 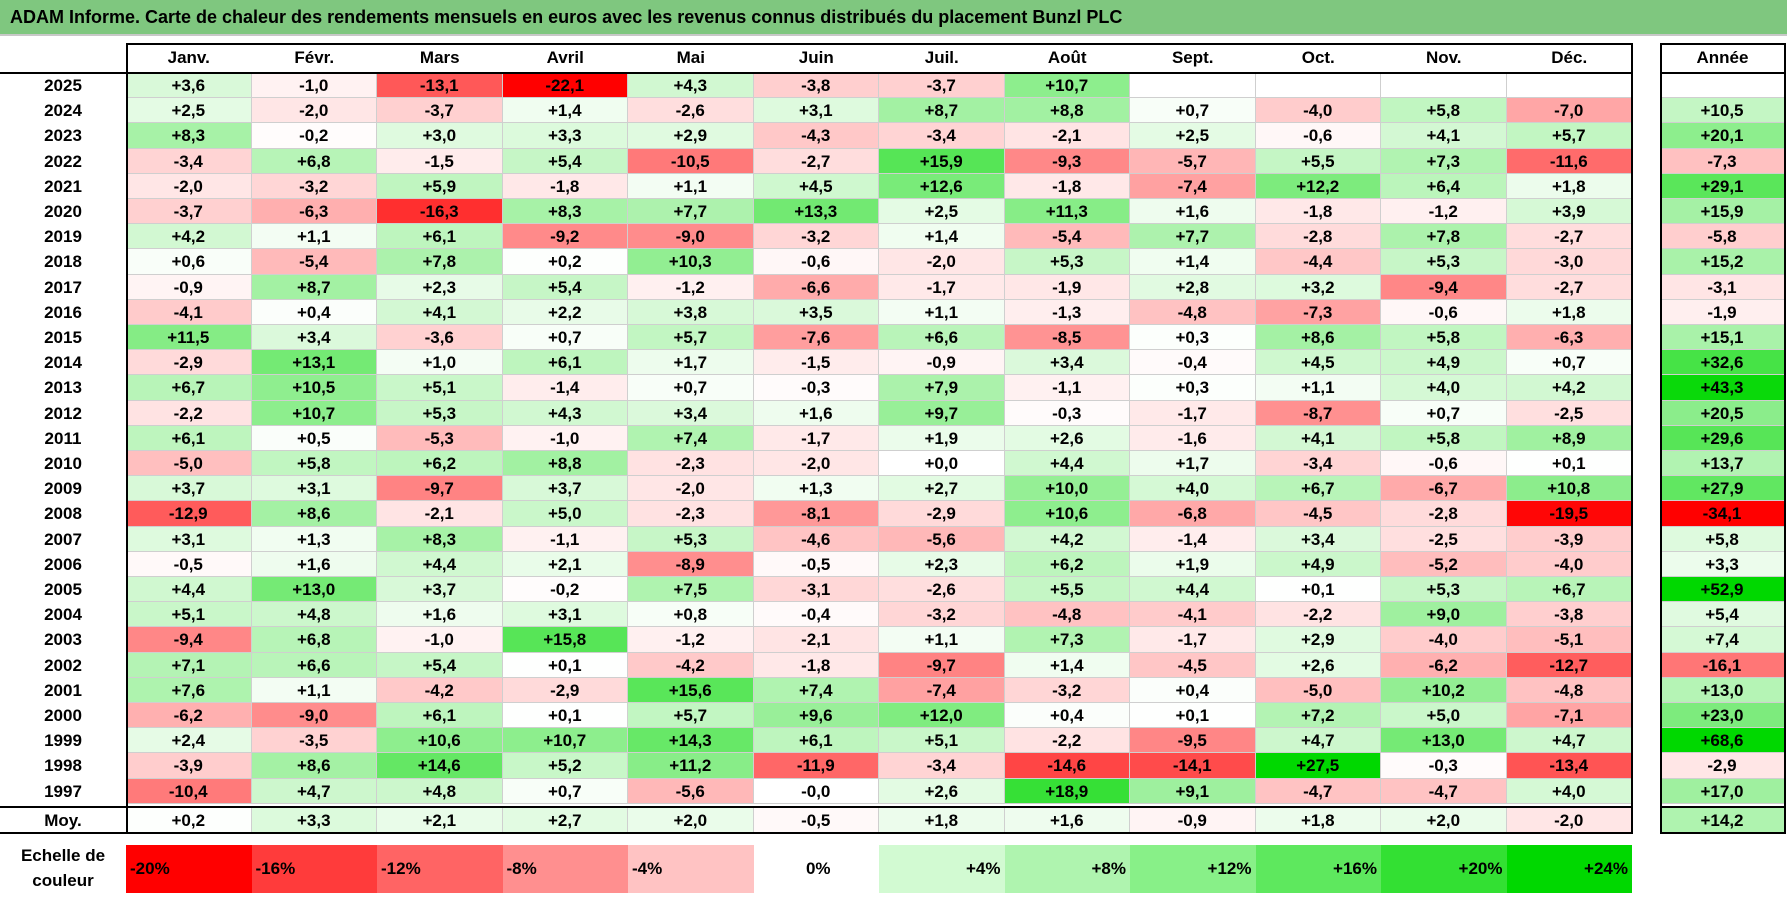 I want to click on heatmap-cell: +10,7, so click(x=1067, y=86).